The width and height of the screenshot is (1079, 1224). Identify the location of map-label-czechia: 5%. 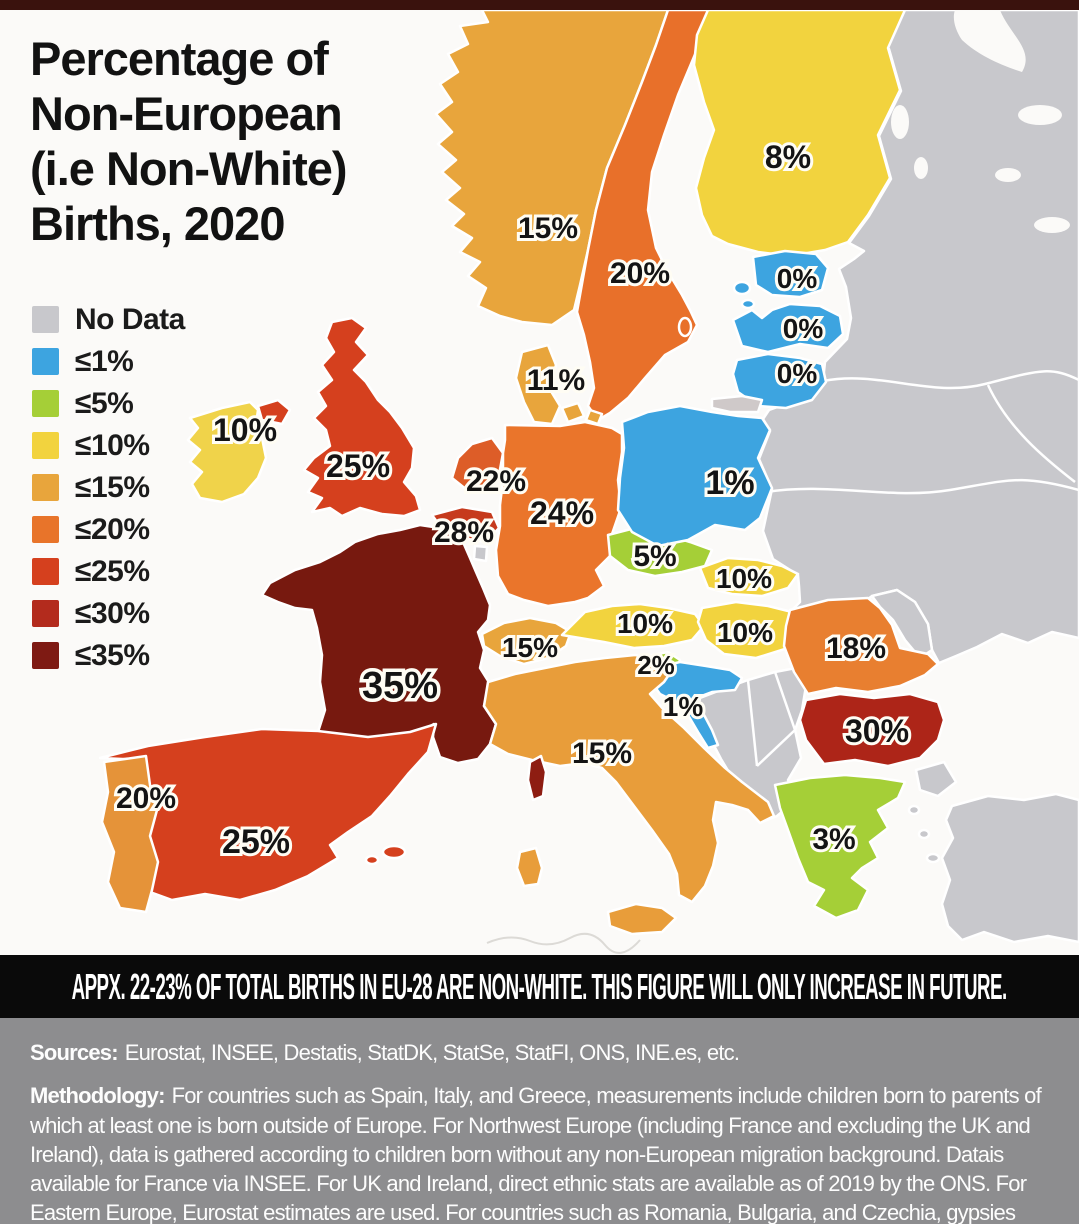
(654, 556).